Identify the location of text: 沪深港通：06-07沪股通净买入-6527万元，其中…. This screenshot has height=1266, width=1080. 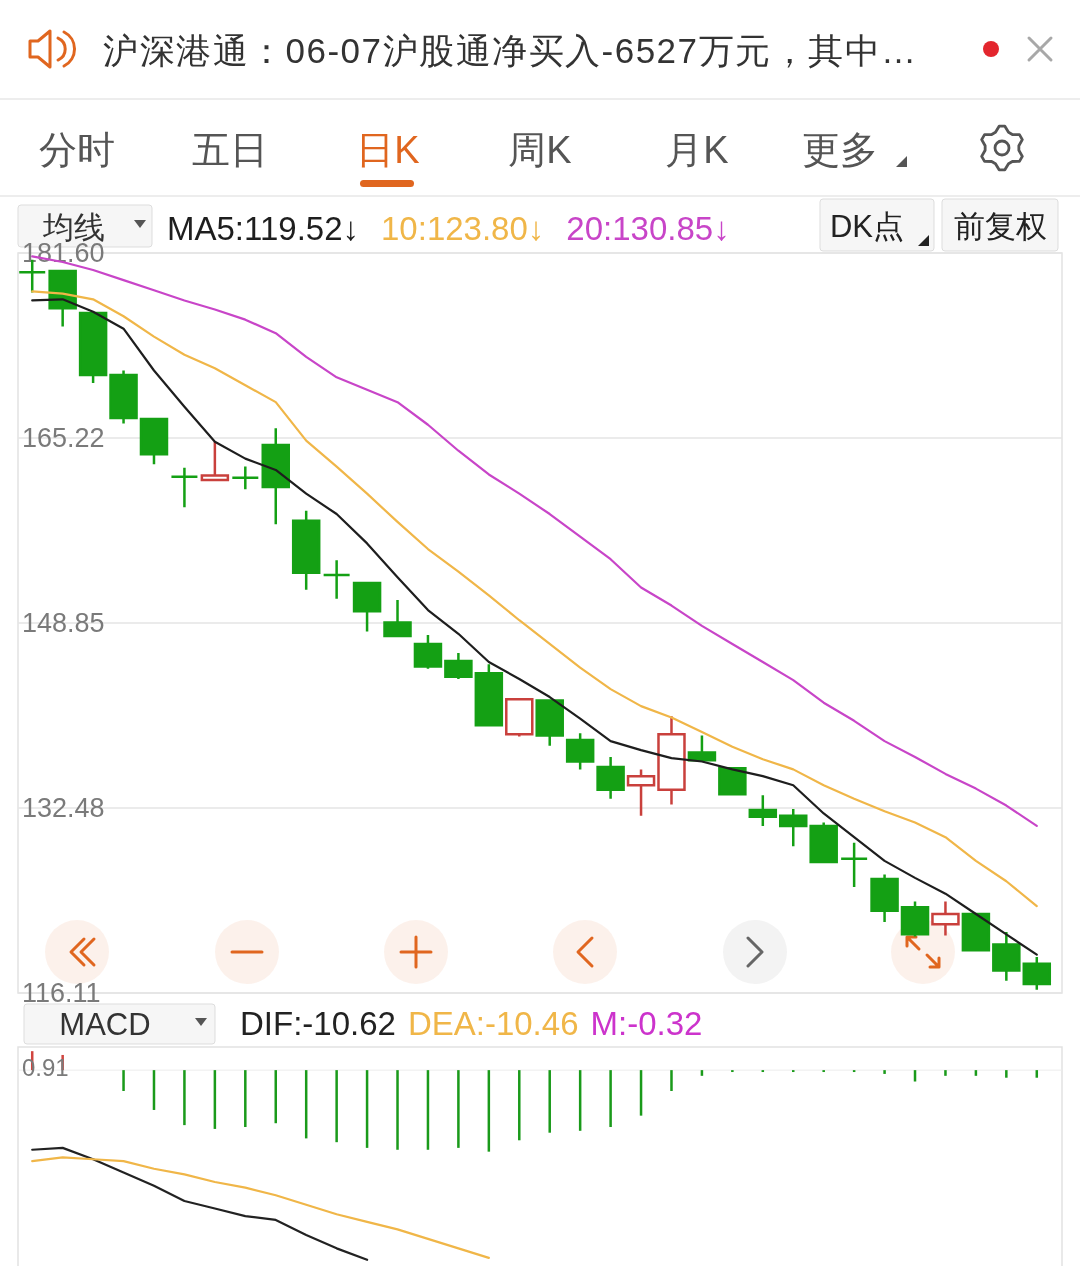
(510, 50).